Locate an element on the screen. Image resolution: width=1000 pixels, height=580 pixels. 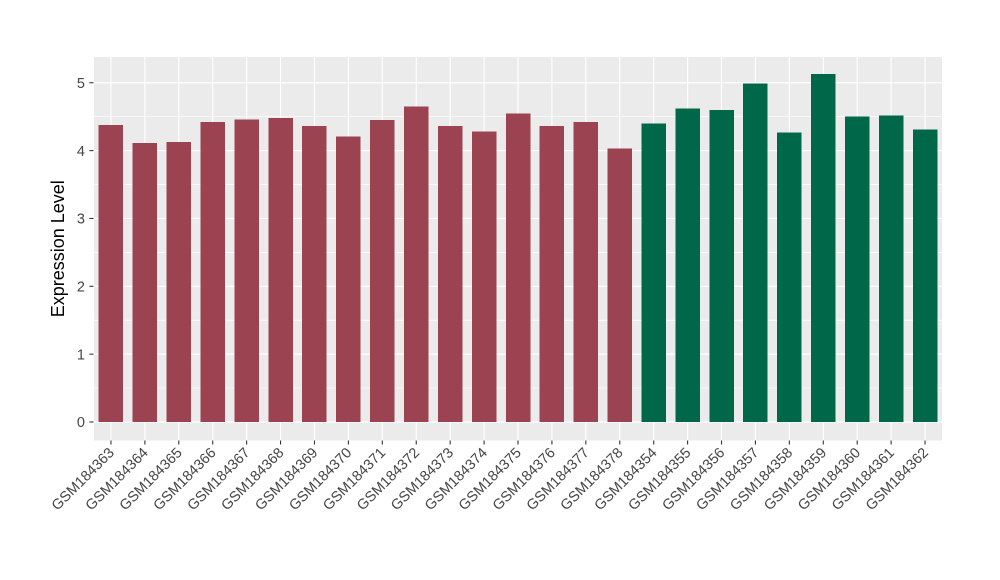
bar-GSM184363 is located at coordinates (111, 273).